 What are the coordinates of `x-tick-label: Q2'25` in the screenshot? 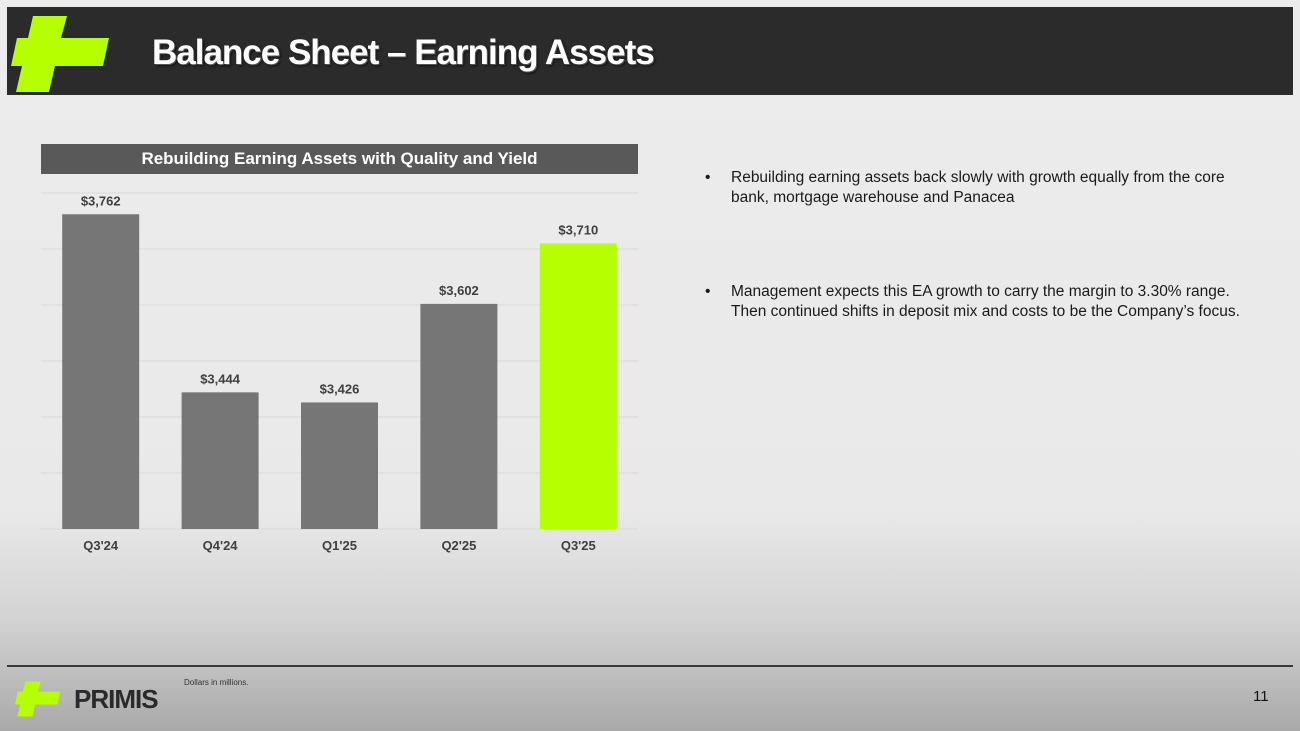 It's located at (458, 545).